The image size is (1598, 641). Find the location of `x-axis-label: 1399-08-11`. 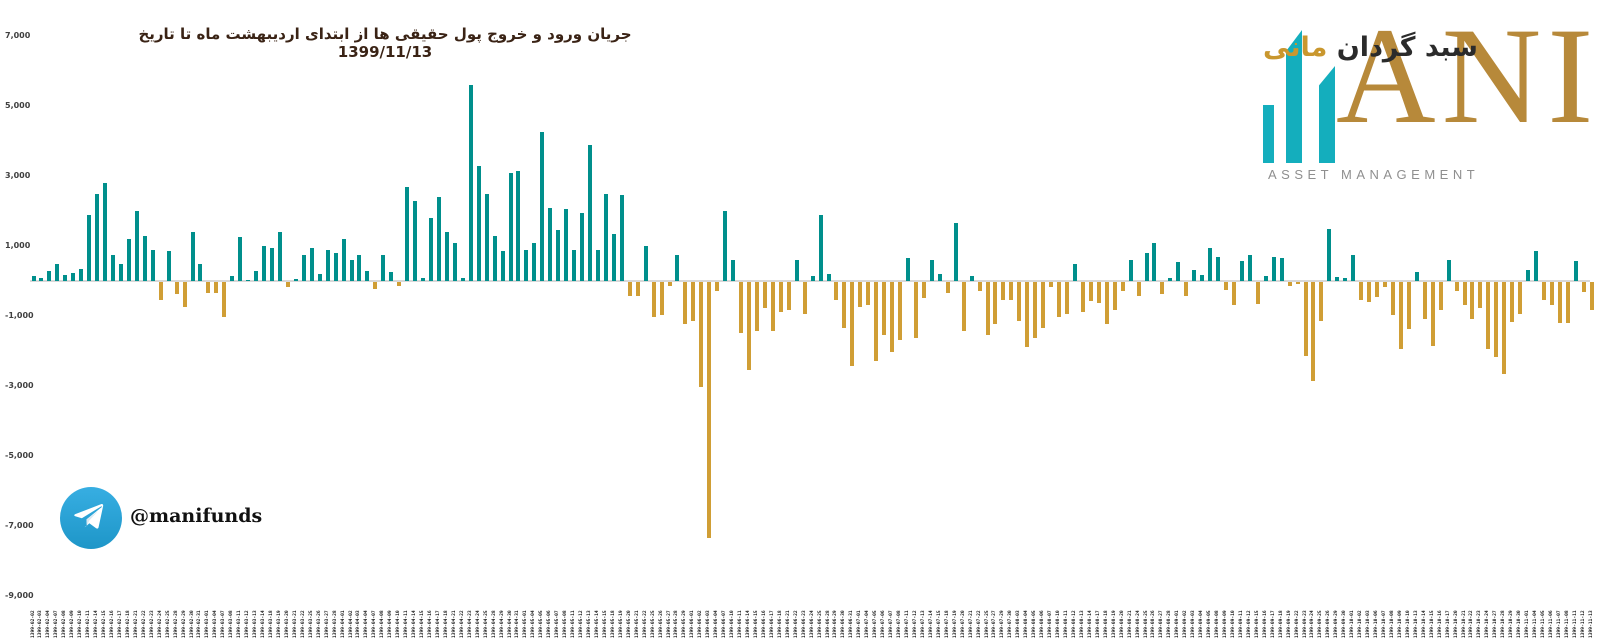

x-axis-label: 1399-08-11 is located at coordinates (1066, 624).